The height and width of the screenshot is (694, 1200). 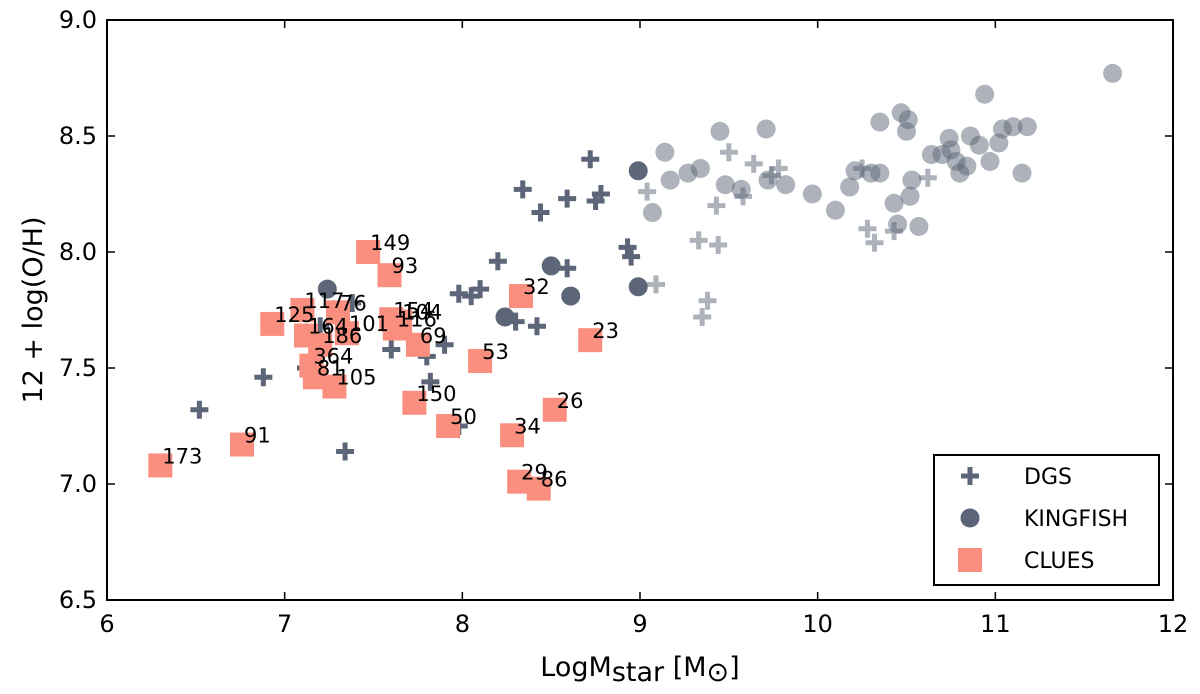 I want to click on clues-point-label: 173, so click(x=182, y=456).